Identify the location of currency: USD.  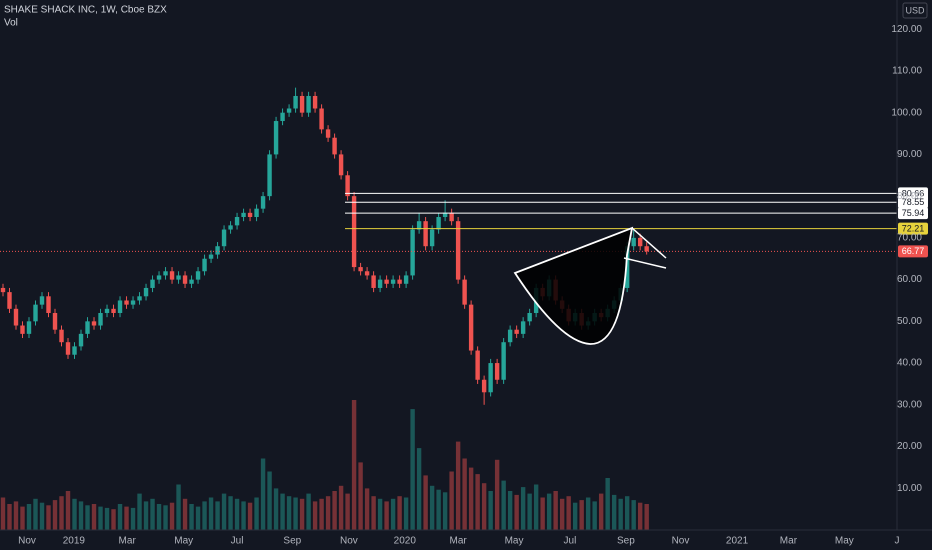
(915, 10).